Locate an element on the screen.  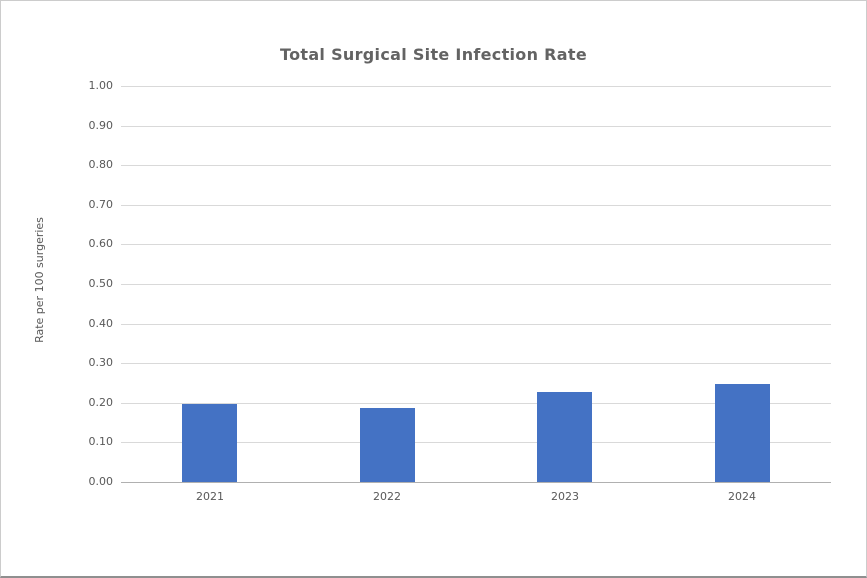
x-tick-label-2022: 2022 is located at coordinates (387, 496).